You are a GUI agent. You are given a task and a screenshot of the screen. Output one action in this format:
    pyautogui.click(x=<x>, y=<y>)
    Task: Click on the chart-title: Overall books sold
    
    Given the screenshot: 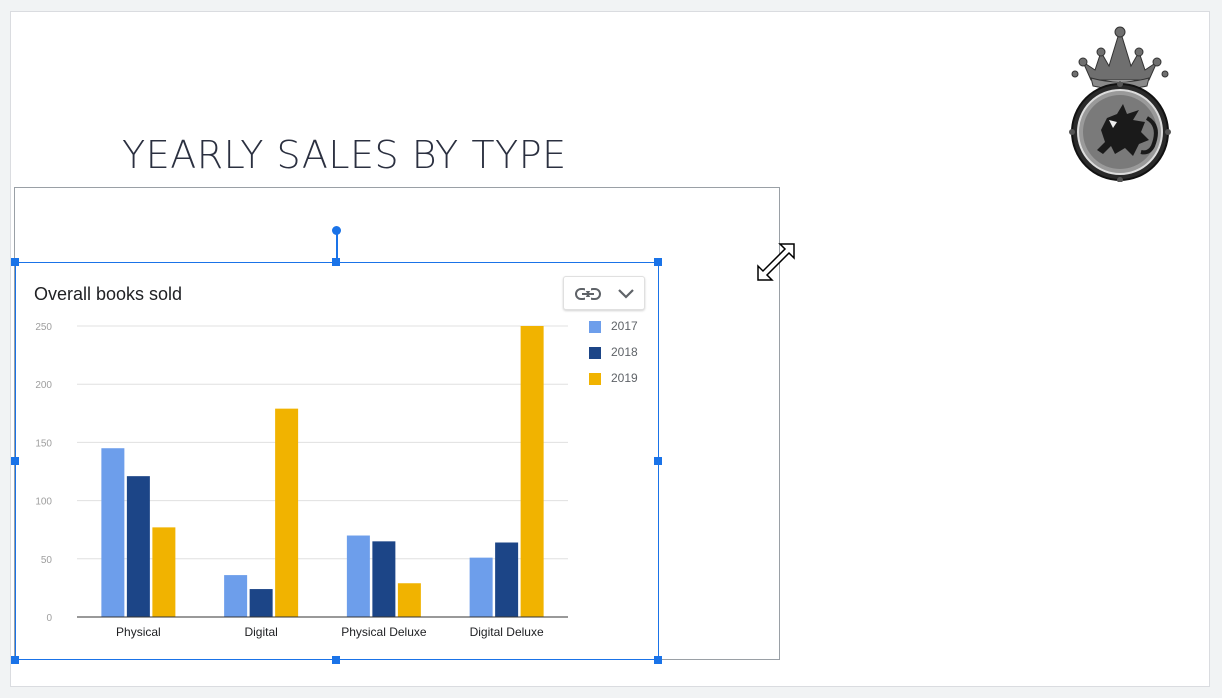 What is the action you would take?
    pyautogui.click(x=108, y=294)
    